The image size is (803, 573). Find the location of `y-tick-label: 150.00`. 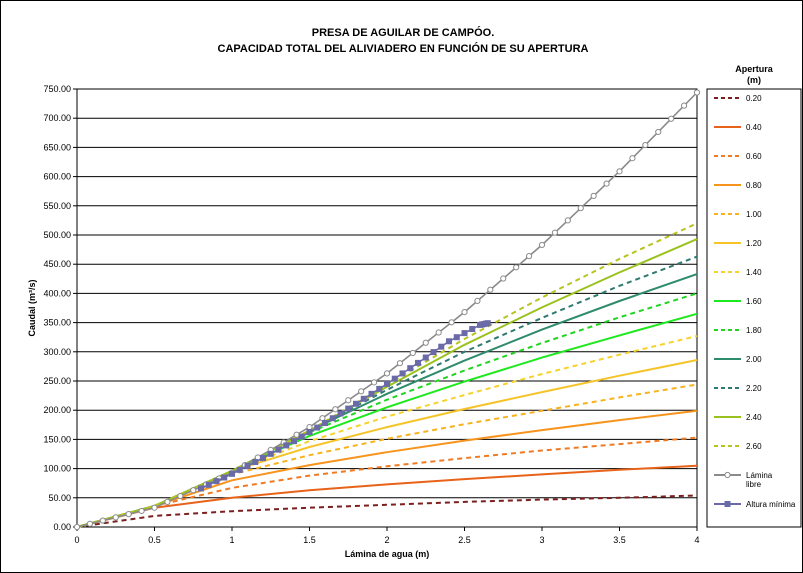

y-tick-label: 150.00 is located at coordinates (57, 439).